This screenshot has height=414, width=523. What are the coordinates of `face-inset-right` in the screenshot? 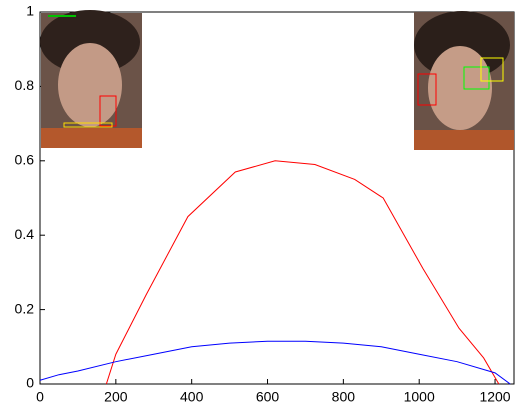 It's located at (464, 80).